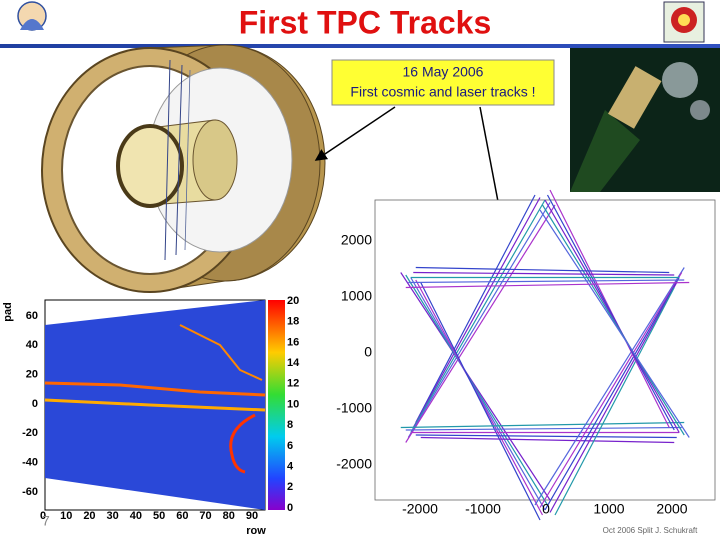  Describe the element at coordinates (356, 296) in the screenshot. I see `y-tick-label: 1000` at that location.